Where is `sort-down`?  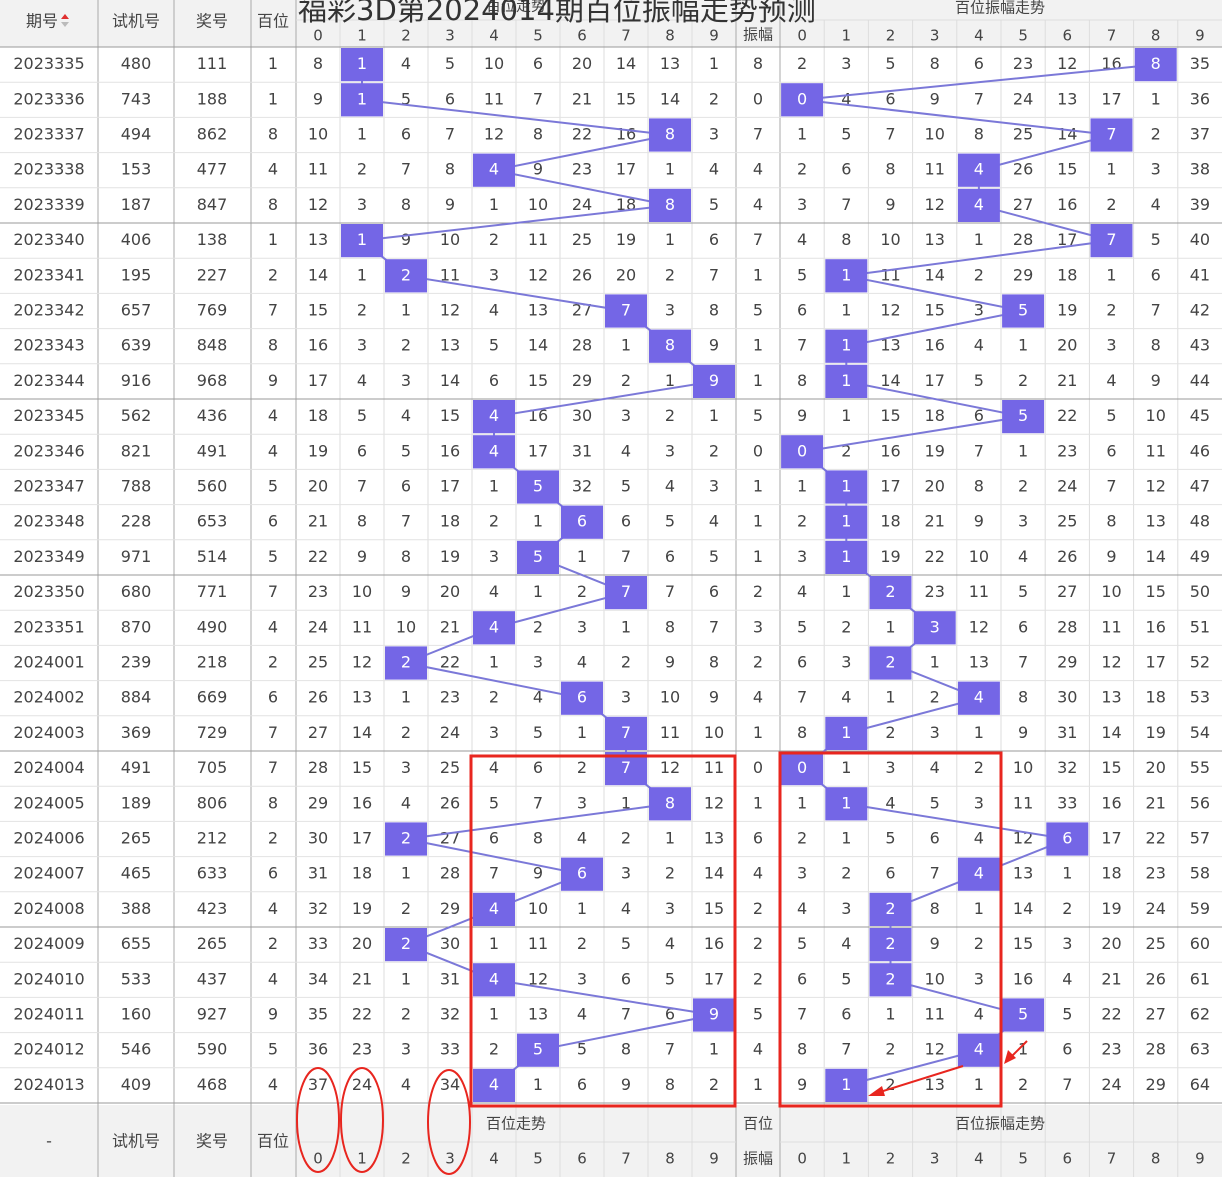 sort-down is located at coordinates (65, 24).